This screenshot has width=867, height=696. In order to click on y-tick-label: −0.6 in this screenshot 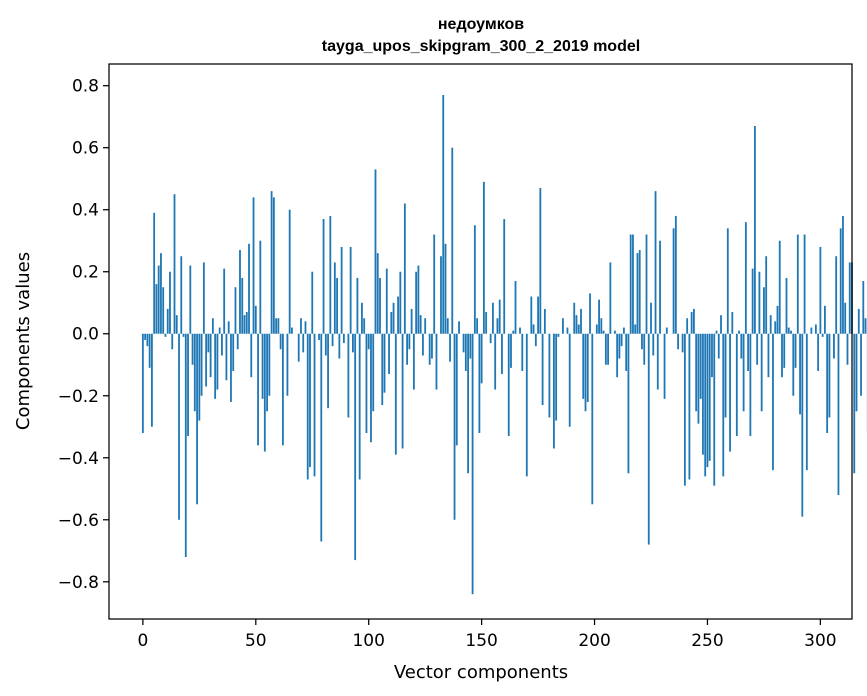, I will do `click(78, 521)`.